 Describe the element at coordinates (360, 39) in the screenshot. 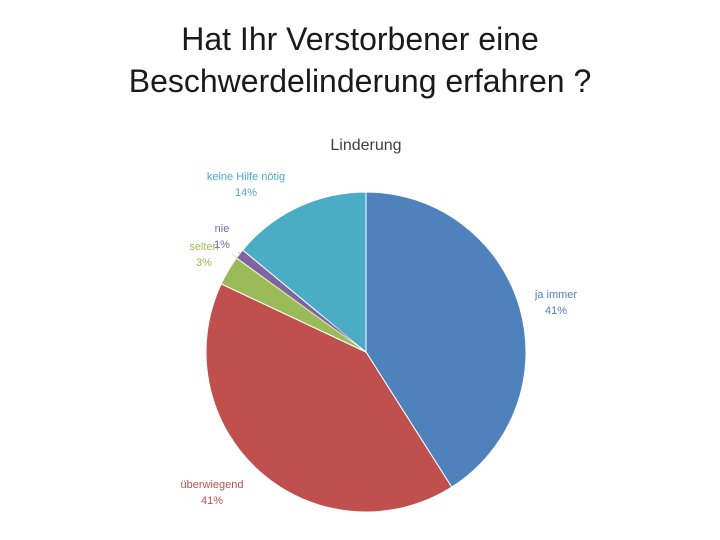

I see `slide-title-line-1: Hat Ihr Verstorbener eine` at that location.